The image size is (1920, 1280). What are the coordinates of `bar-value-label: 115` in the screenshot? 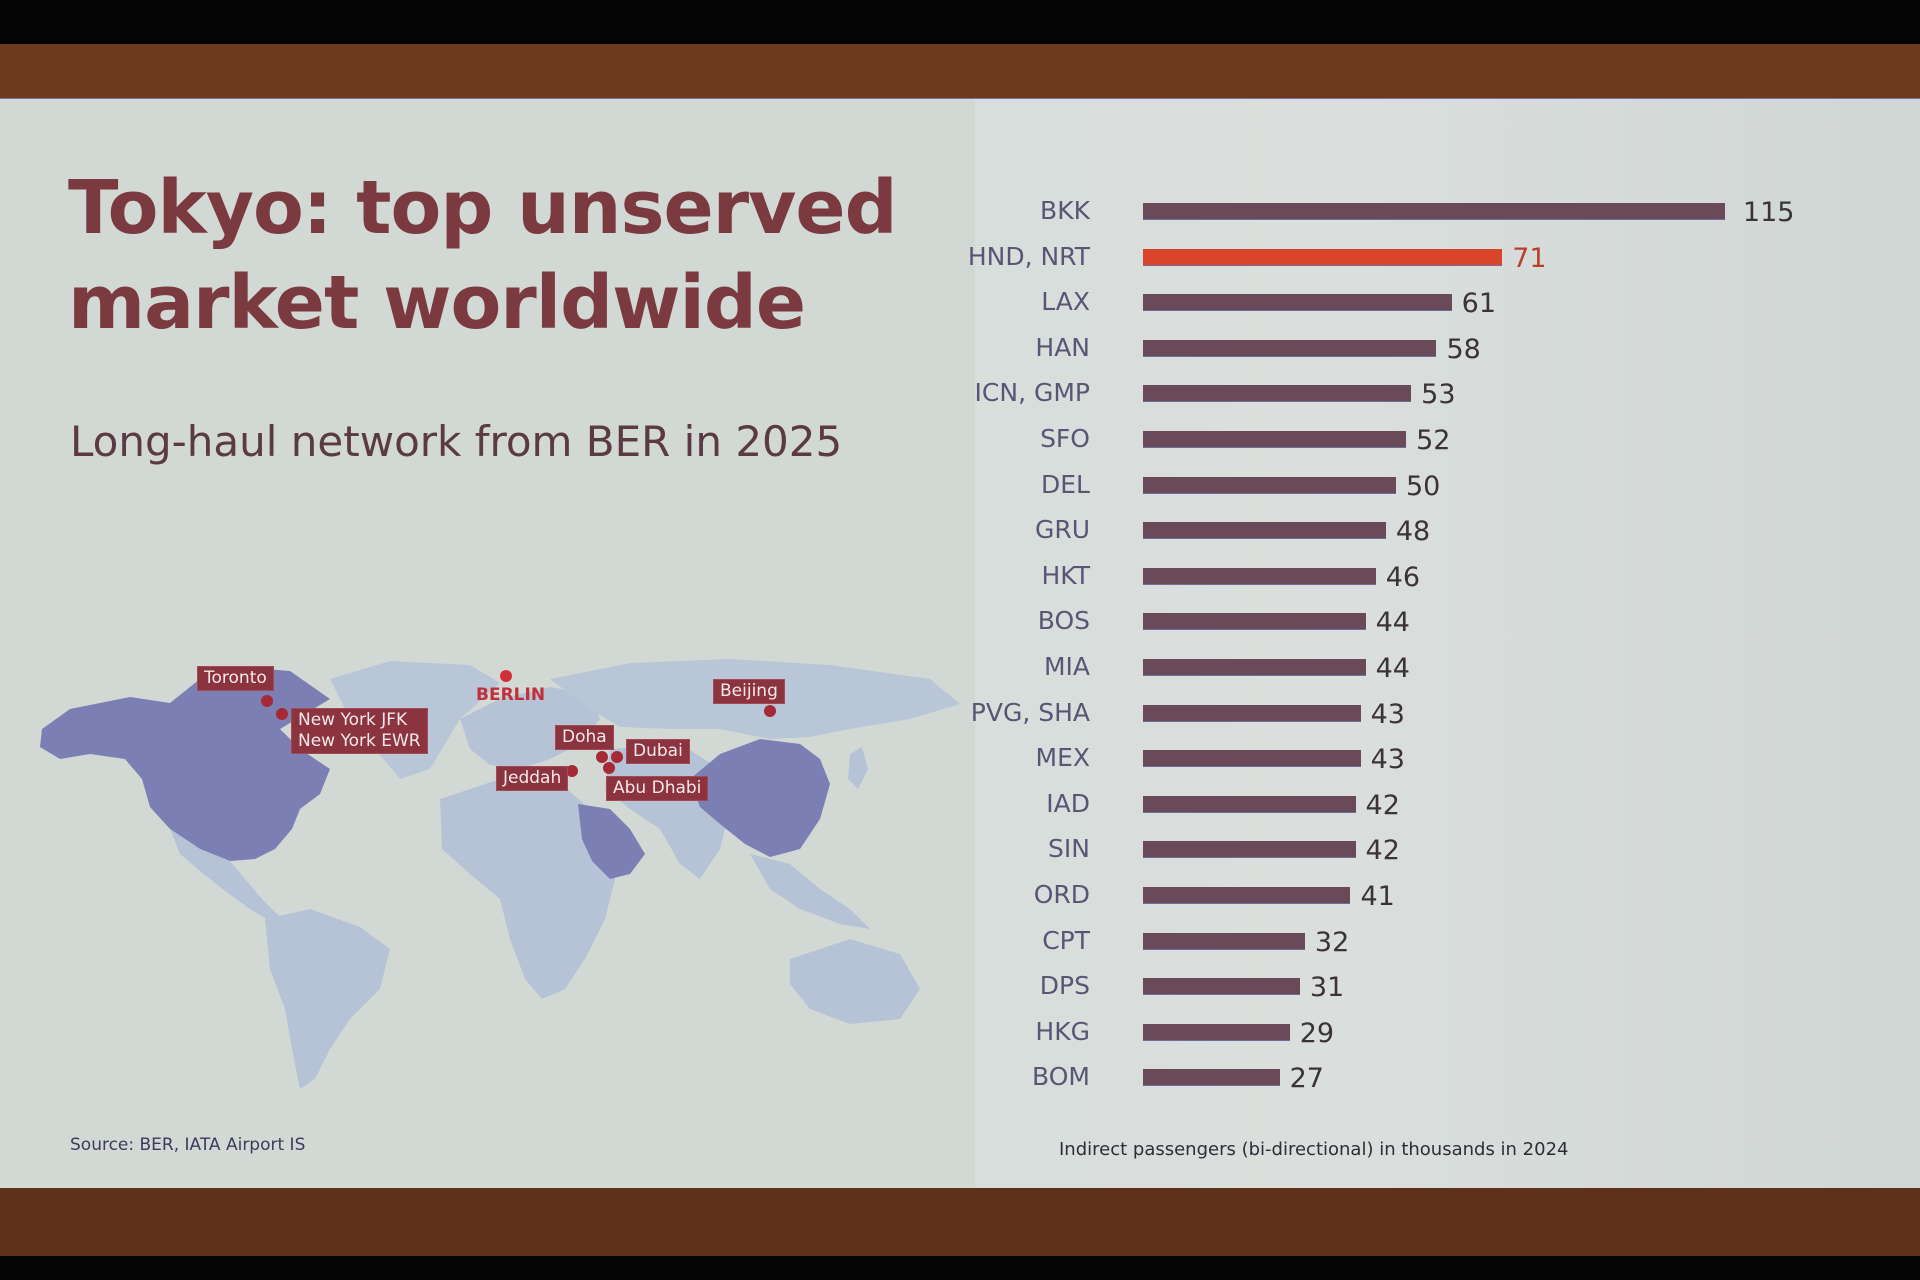 It's located at (1768, 212).